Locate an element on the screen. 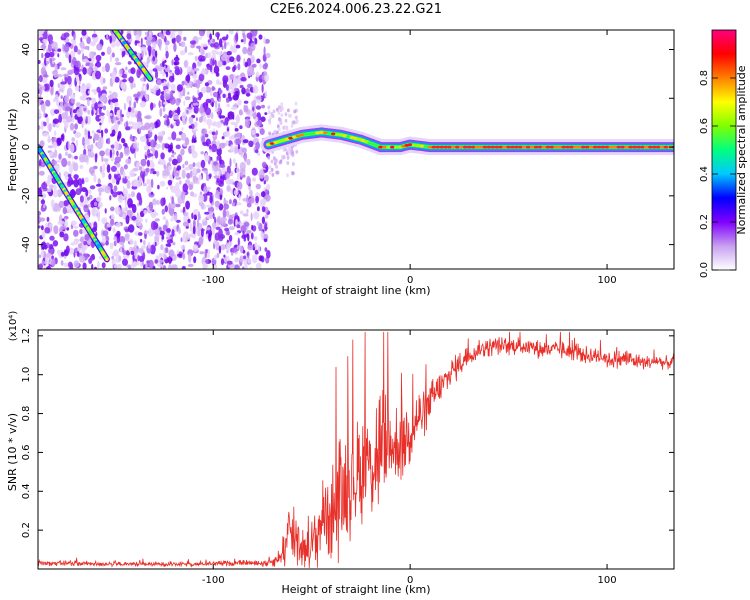 The height and width of the screenshot is (600, 750). y-tick-label: -40 is located at coordinates (26, 244).